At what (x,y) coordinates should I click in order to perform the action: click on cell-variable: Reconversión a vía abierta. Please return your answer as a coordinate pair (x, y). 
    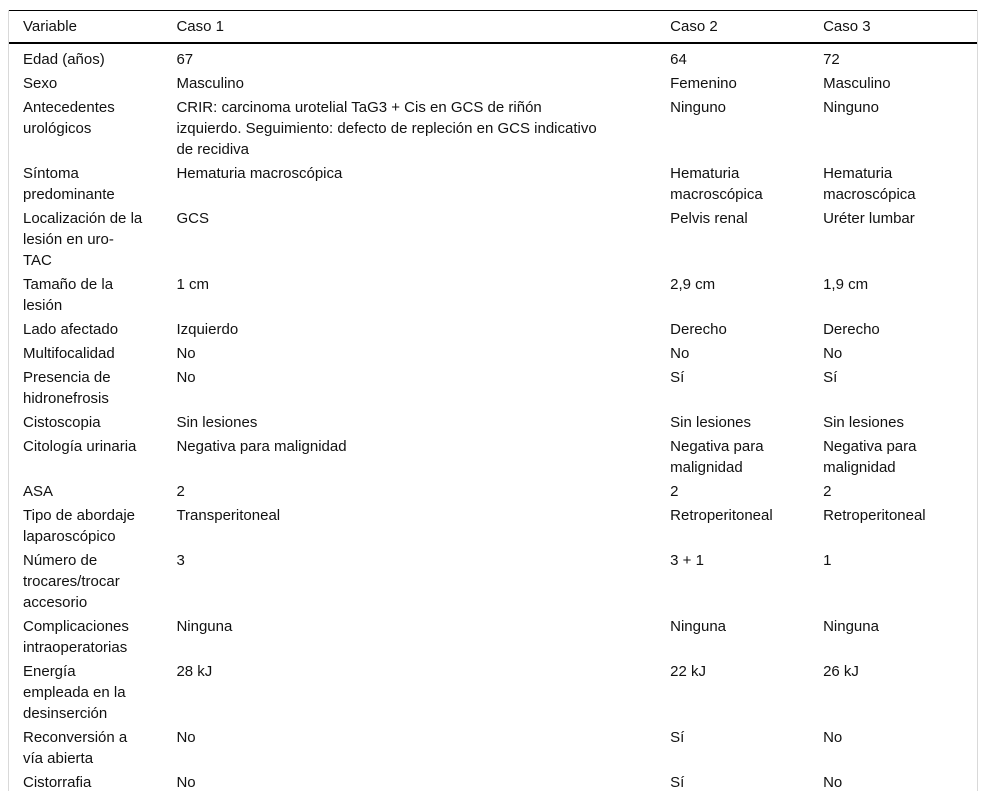
    Looking at the image, I should click on (75, 748).